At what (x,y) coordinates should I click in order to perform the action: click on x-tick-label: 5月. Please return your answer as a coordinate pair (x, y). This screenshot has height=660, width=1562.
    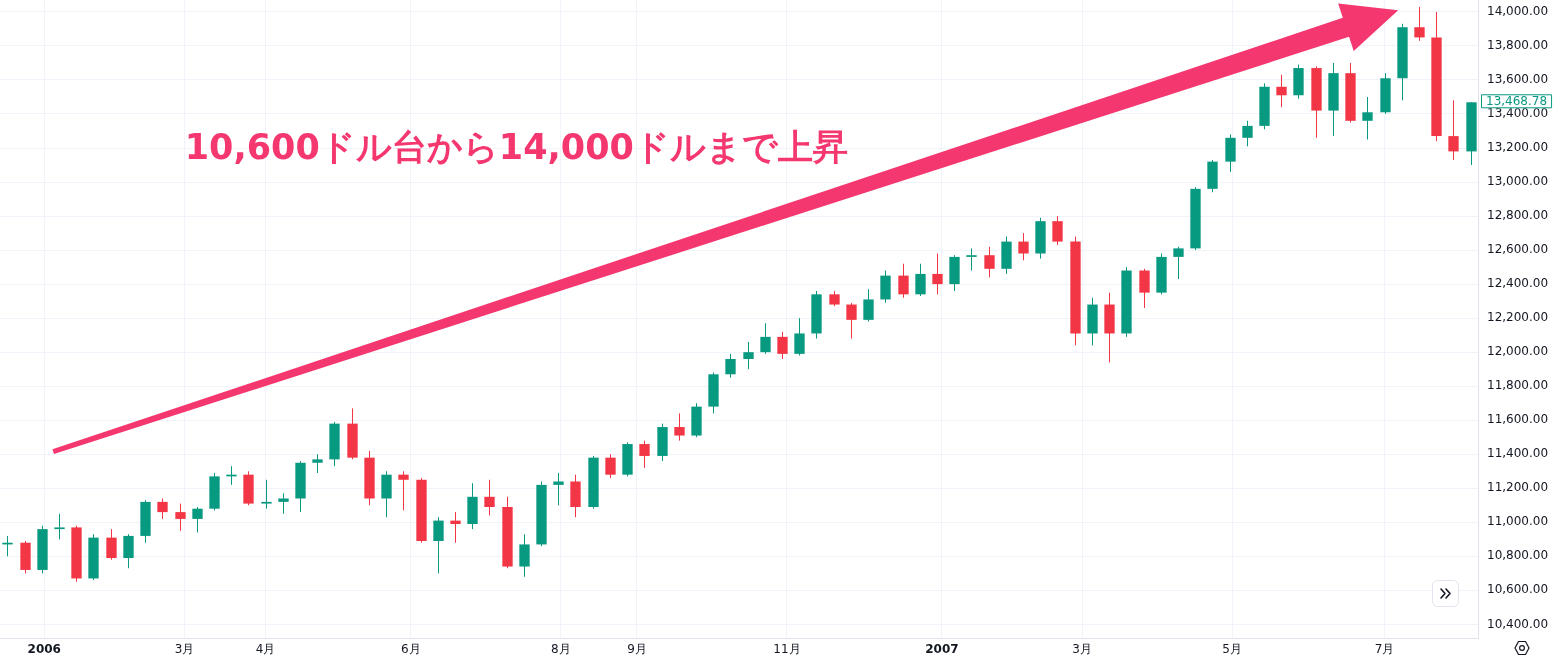
    Looking at the image, I should click on (1232, 649).